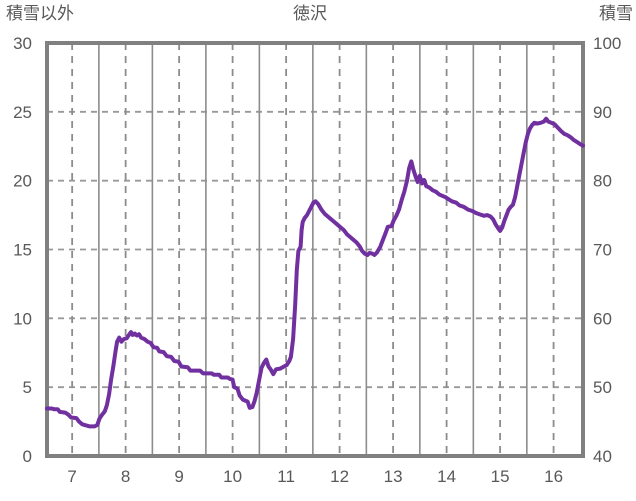 This screenshot has width=636, height=501. Describe the element at coordinates (602, 456) in the screenshot. I see `right-axis-tick-label: 40` at that location.